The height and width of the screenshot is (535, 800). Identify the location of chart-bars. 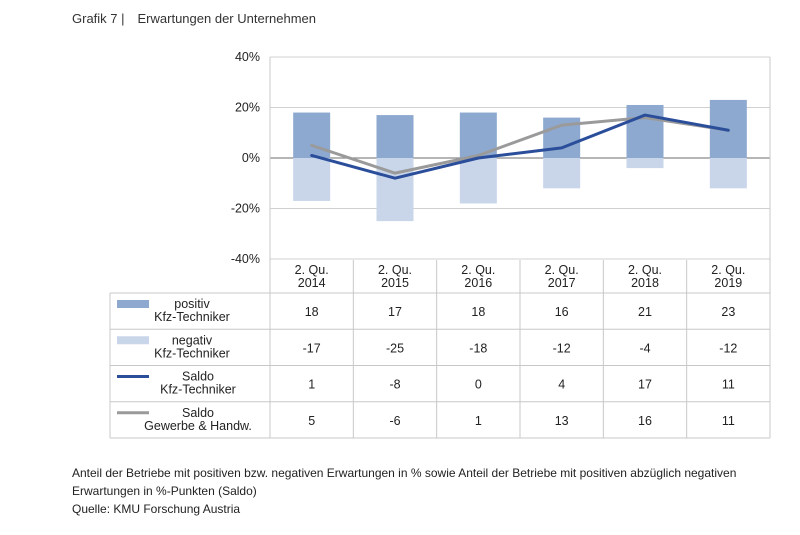
(520, 160).